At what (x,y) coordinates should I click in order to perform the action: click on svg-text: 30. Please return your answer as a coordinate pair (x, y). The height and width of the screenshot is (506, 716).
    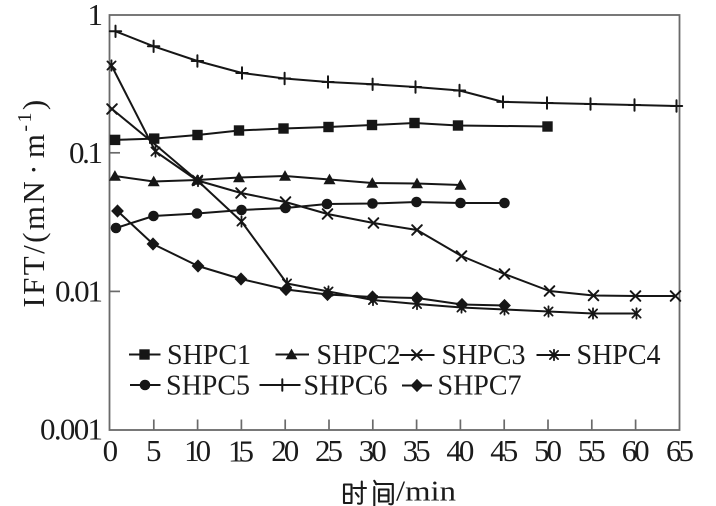
    Looking at the image, I should click on (373, 450).